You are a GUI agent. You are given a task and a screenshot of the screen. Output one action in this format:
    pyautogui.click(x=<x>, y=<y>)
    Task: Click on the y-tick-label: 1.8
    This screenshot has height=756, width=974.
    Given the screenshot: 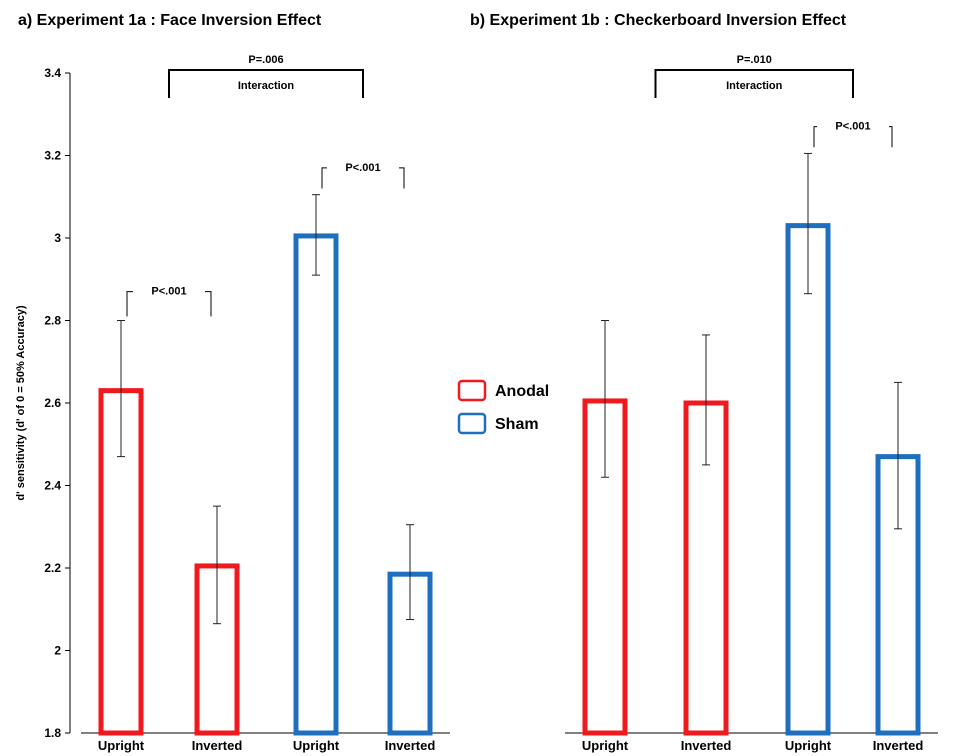 What is the action you would take?
    pyautogui.click(x=52, y=733)
    